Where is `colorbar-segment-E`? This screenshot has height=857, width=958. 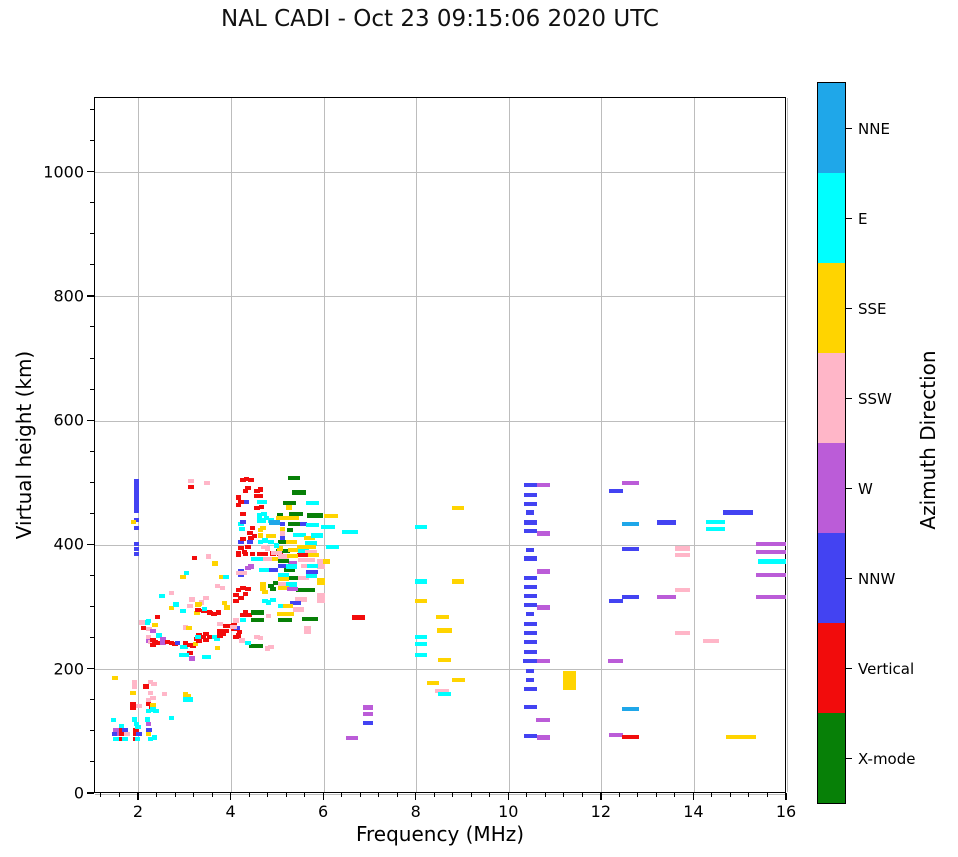 colorbar-segment-E is located at coordinates (831, 218).